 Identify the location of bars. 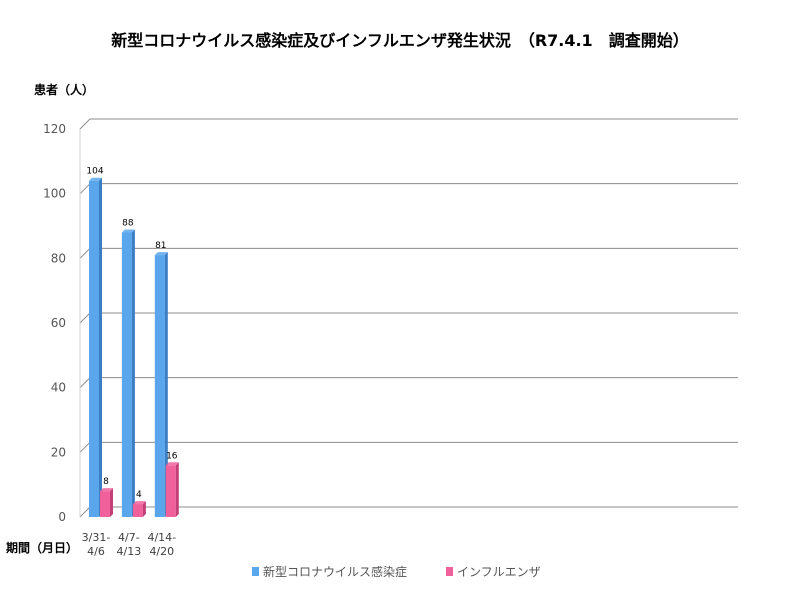
(134, 347).